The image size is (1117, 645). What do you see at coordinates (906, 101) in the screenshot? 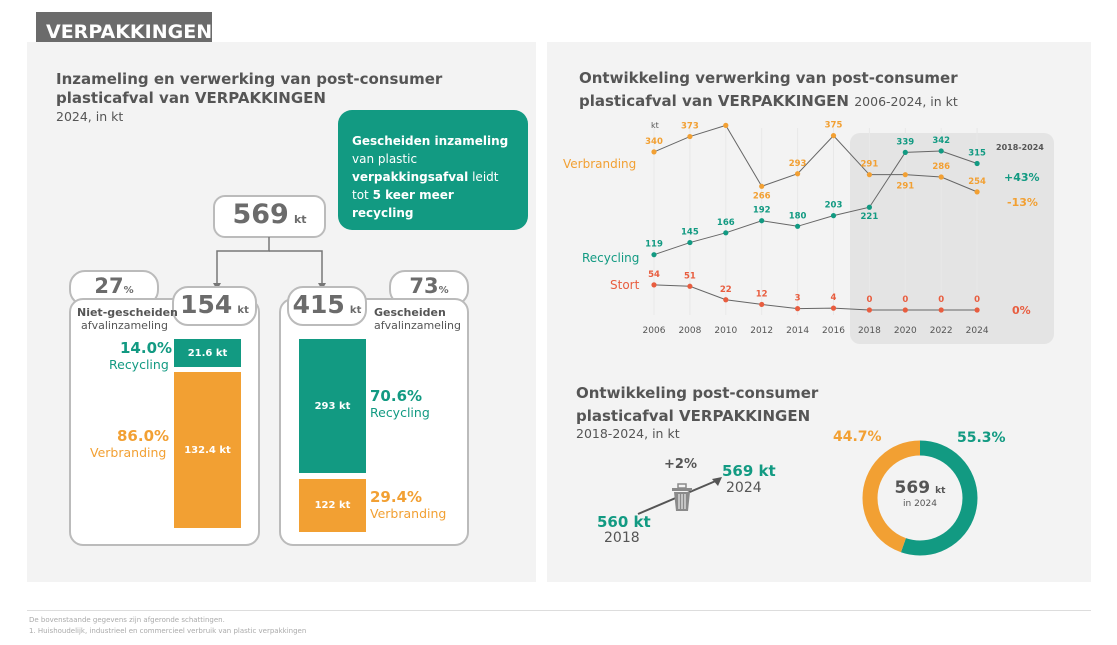
I see `right-title-suffix: 2006-2024, in kt` at bounding box center [906, 101].